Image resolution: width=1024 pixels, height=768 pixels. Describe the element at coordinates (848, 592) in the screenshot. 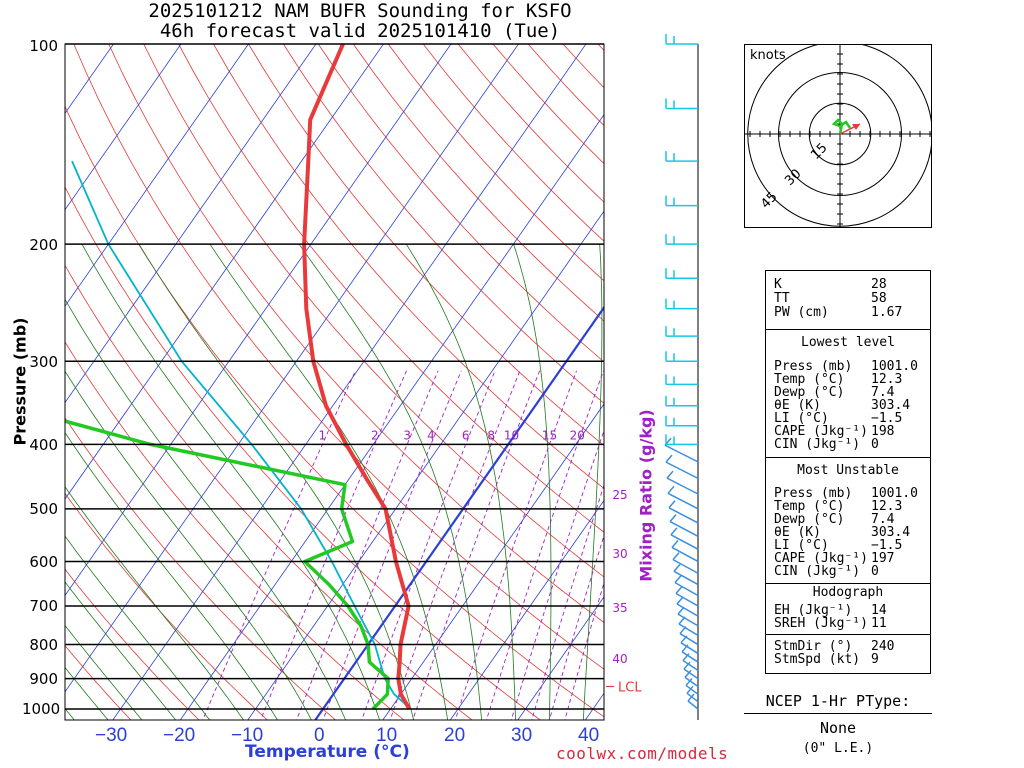

I see `hodograph-section-title: Hodograph` at that location.